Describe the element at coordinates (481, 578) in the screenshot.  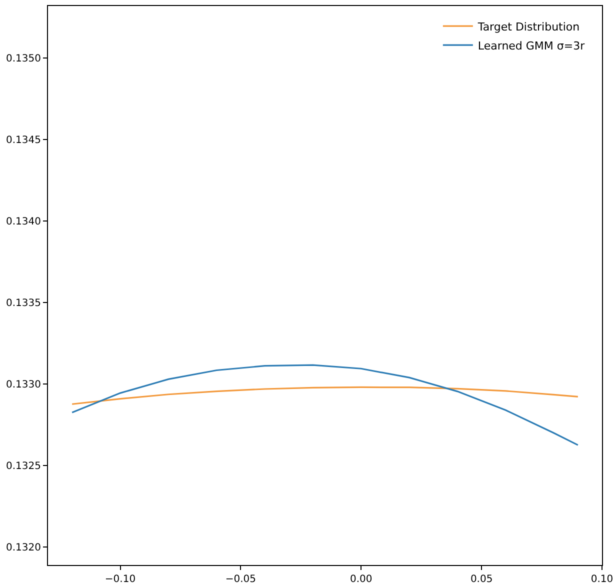
I see `x-tick-label: 0.05` at that location.